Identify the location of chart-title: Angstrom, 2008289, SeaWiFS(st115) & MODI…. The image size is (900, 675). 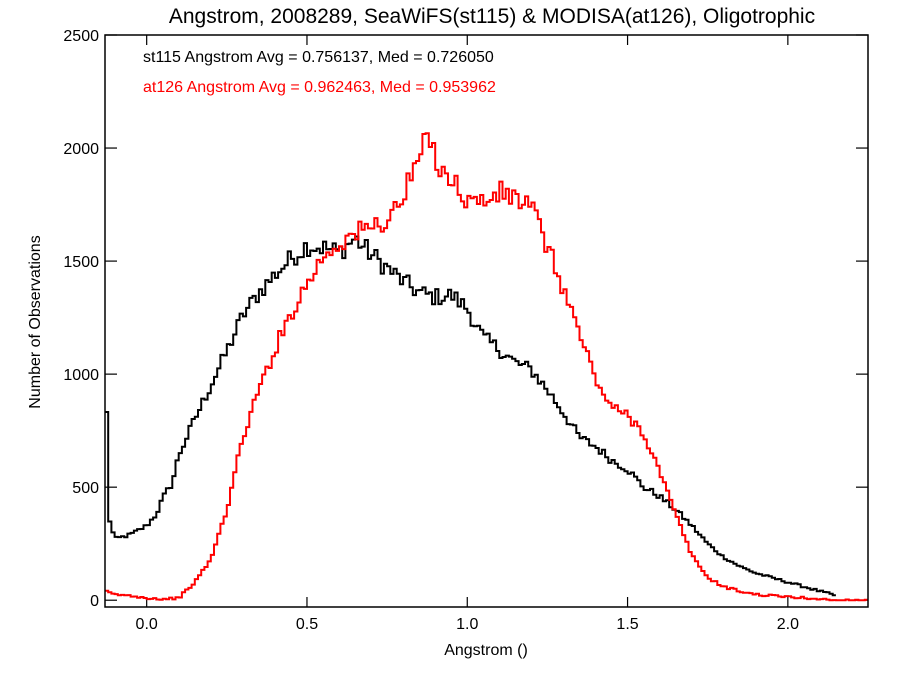
(492, 16).